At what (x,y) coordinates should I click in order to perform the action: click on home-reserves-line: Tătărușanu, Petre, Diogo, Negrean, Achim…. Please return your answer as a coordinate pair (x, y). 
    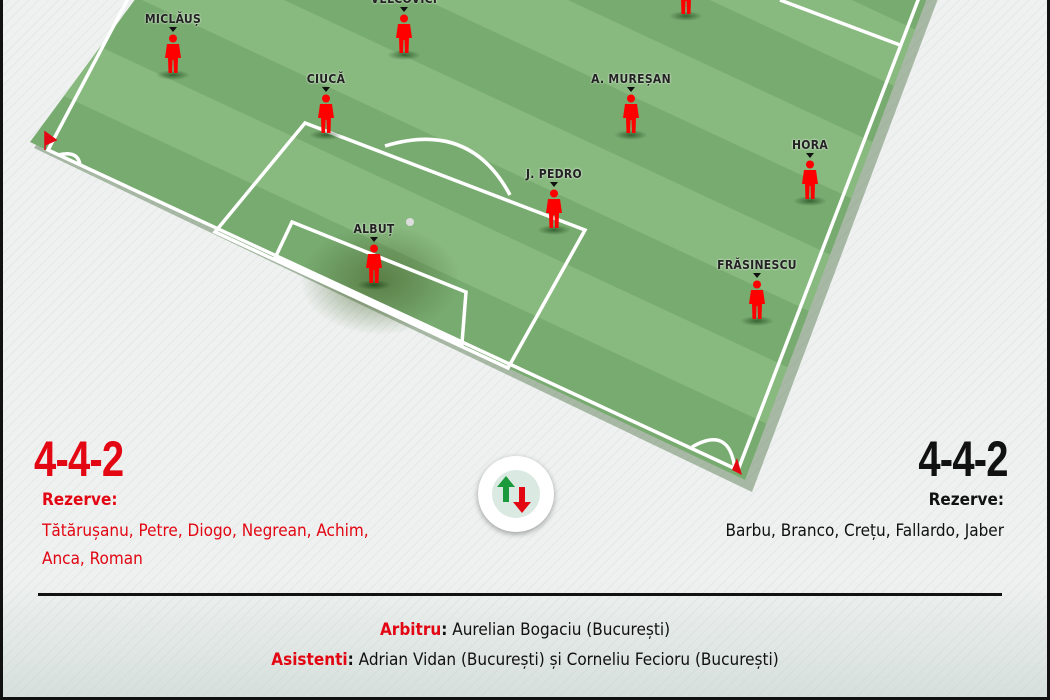
    Looking at the image, I should click on (205, 531).